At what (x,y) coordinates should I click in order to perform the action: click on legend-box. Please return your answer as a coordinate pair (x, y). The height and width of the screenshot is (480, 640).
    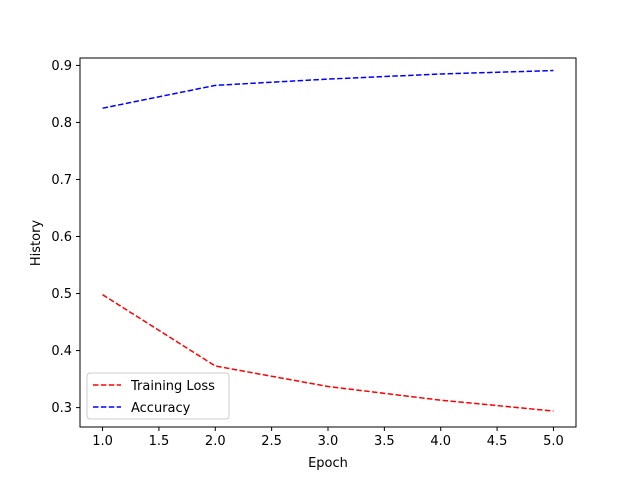
    Looking at the image, I should click on (158, 396).